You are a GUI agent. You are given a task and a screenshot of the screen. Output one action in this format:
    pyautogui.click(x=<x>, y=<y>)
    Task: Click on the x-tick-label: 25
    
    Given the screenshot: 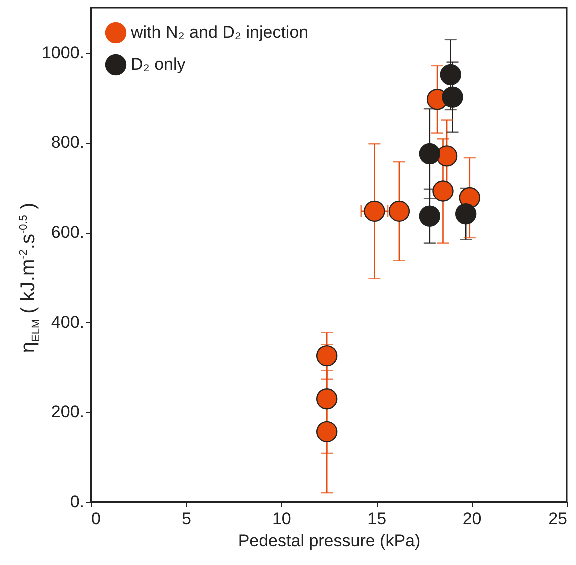 What is the action you would take?
    pyautogui.click(x=558, y=519)
    